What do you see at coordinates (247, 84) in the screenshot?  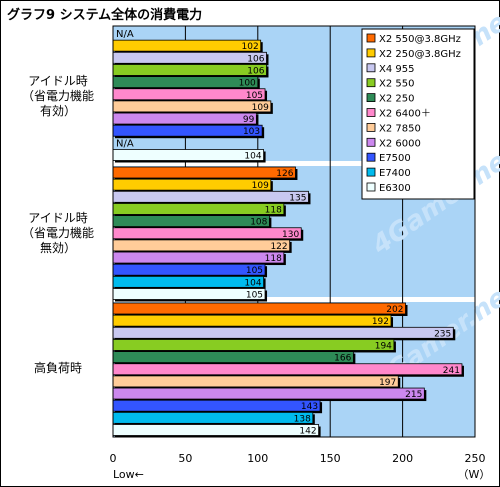 I see `bar-value-label: 100` at bounding box center [247, 84].